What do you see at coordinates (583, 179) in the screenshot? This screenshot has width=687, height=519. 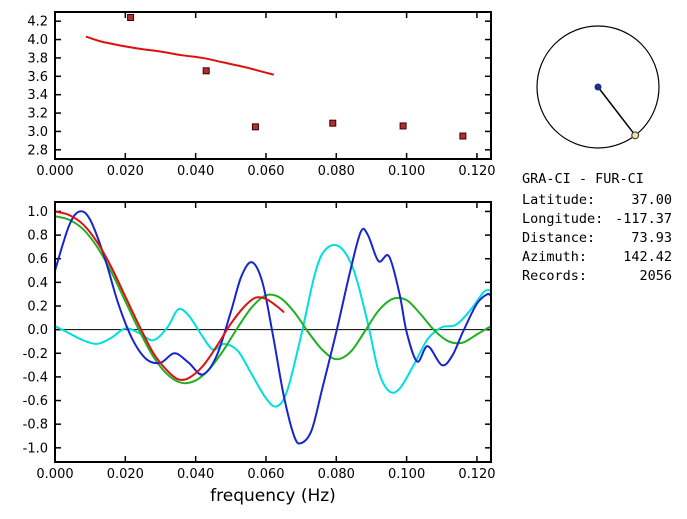 I see `station-pair-title: GRA-CI - FUR-CI` at bounding box center [583, 179].